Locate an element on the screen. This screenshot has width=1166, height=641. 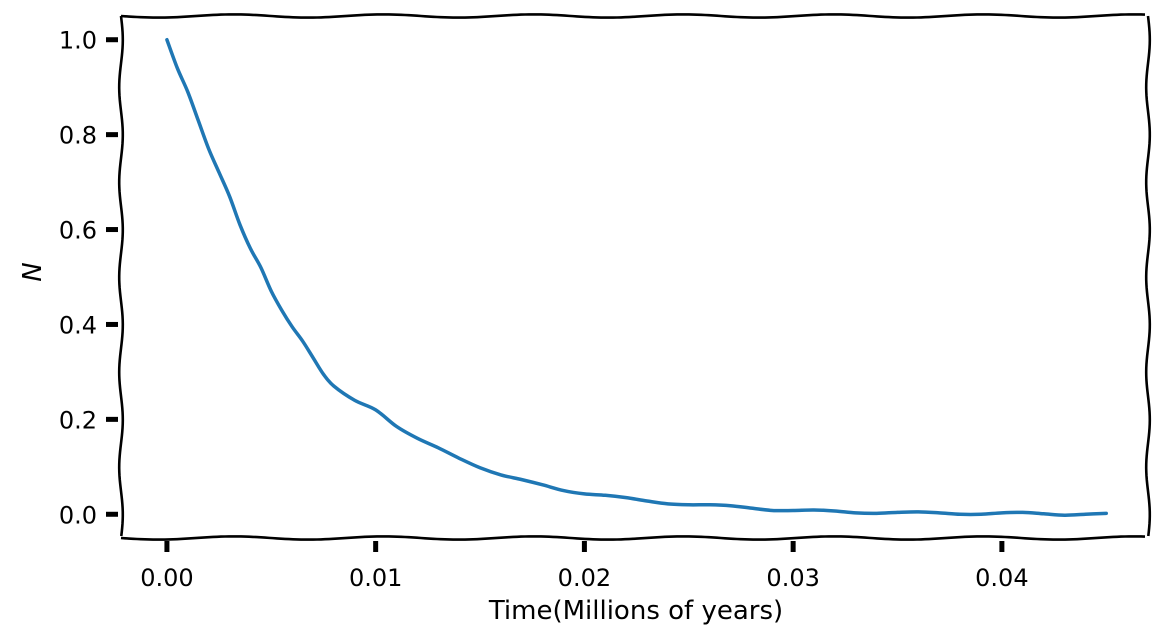
x-tick-label: 0.01 is located at coordinates (375, 578).